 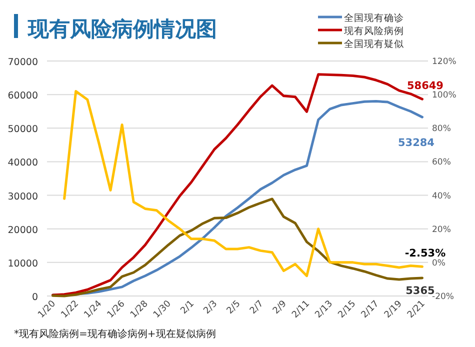 What do you see at coordinates (443, 297) in the screenshot?
I see `y2-tick-label: -20%` at bounding box center [443, 297].